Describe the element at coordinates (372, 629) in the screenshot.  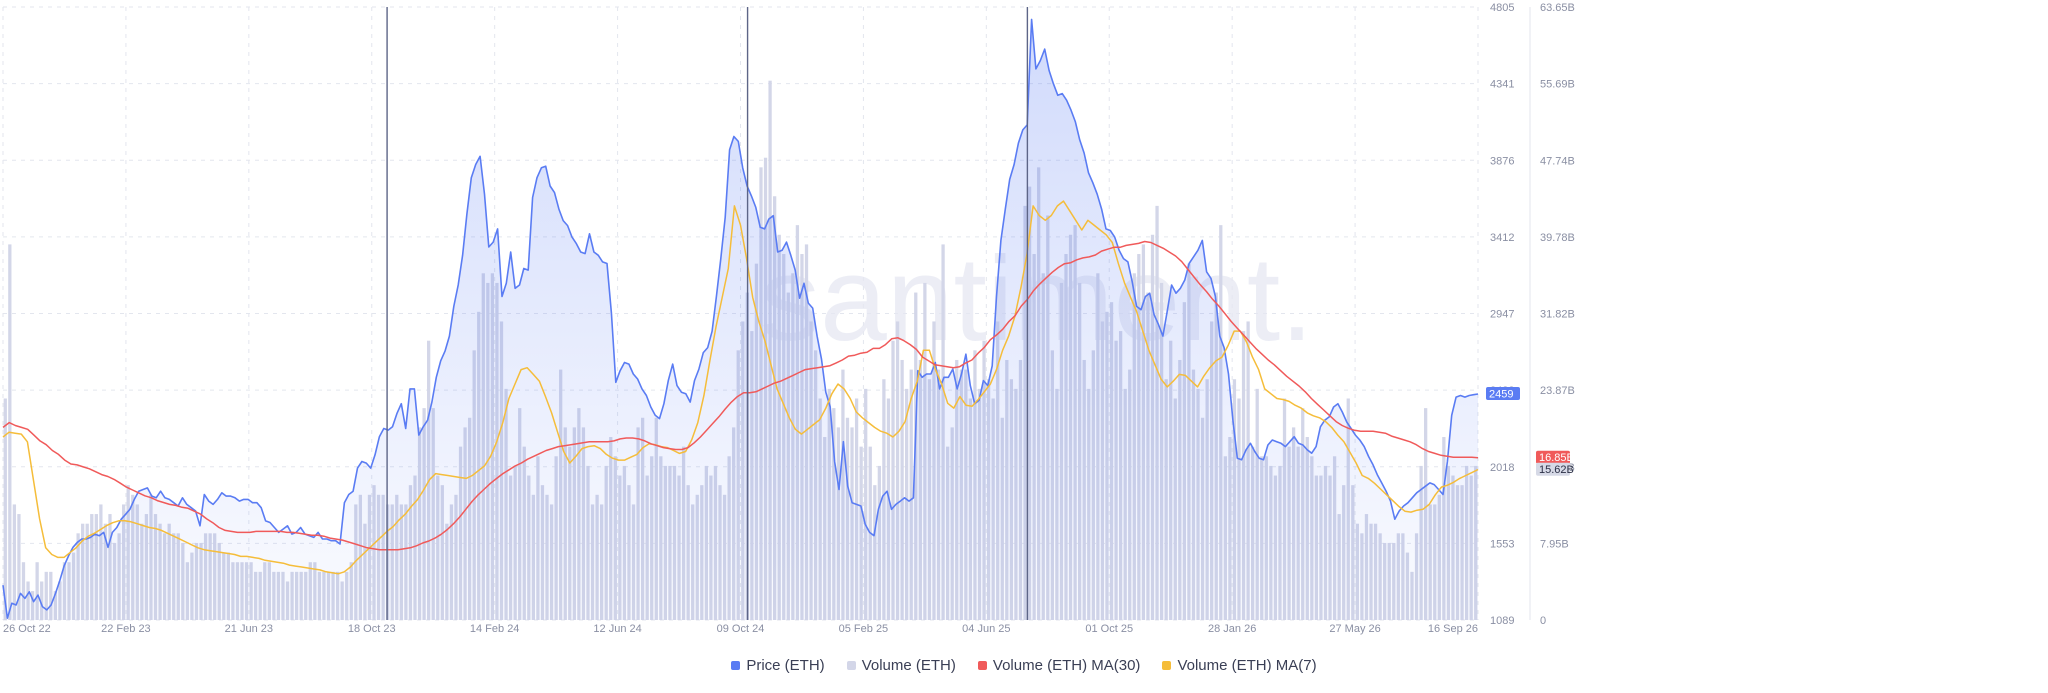
I see `x-tick-label: 18 Oct 23` at that location.